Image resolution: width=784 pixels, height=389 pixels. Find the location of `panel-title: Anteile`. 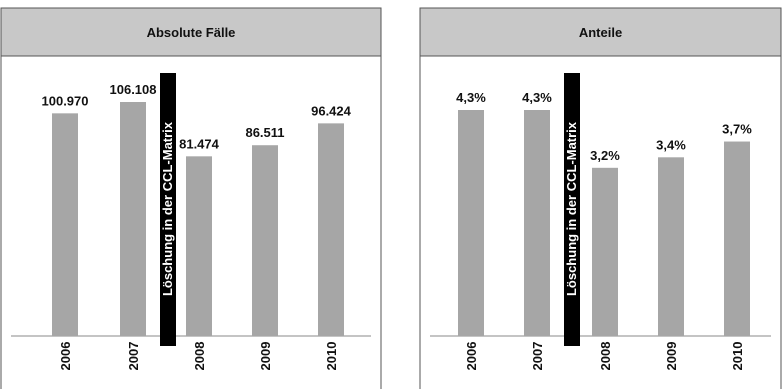

panel-title: Anteile is located at coordinates (600, 32).